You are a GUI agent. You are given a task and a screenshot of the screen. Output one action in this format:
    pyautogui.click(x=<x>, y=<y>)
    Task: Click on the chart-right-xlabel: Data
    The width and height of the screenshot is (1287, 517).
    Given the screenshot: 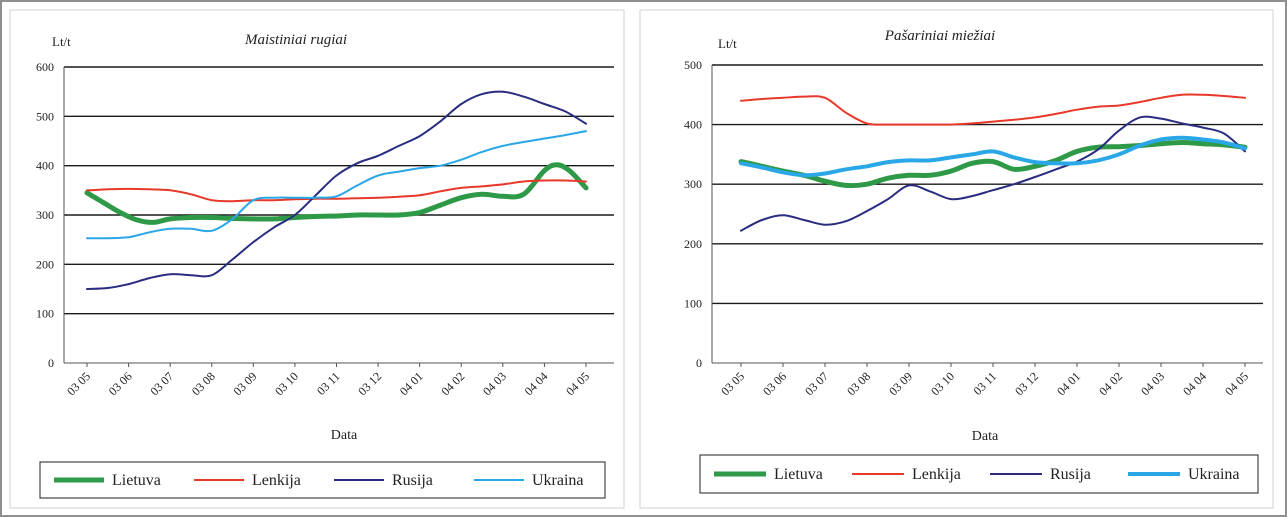 What is the action you would take?
    pyautogui.click(x=985, y=436)
    